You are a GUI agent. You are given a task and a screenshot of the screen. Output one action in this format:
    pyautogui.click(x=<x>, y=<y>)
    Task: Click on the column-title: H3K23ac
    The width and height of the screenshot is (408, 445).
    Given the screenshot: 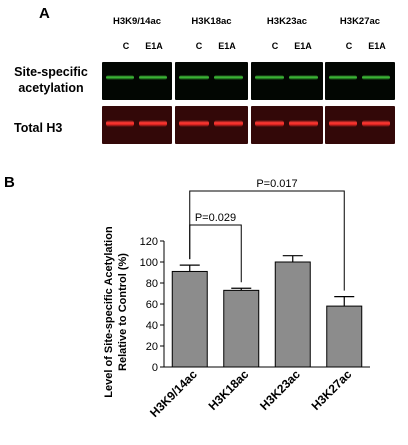 What is the action you would take?
    pyautogui.click(x=287, y=21)
    